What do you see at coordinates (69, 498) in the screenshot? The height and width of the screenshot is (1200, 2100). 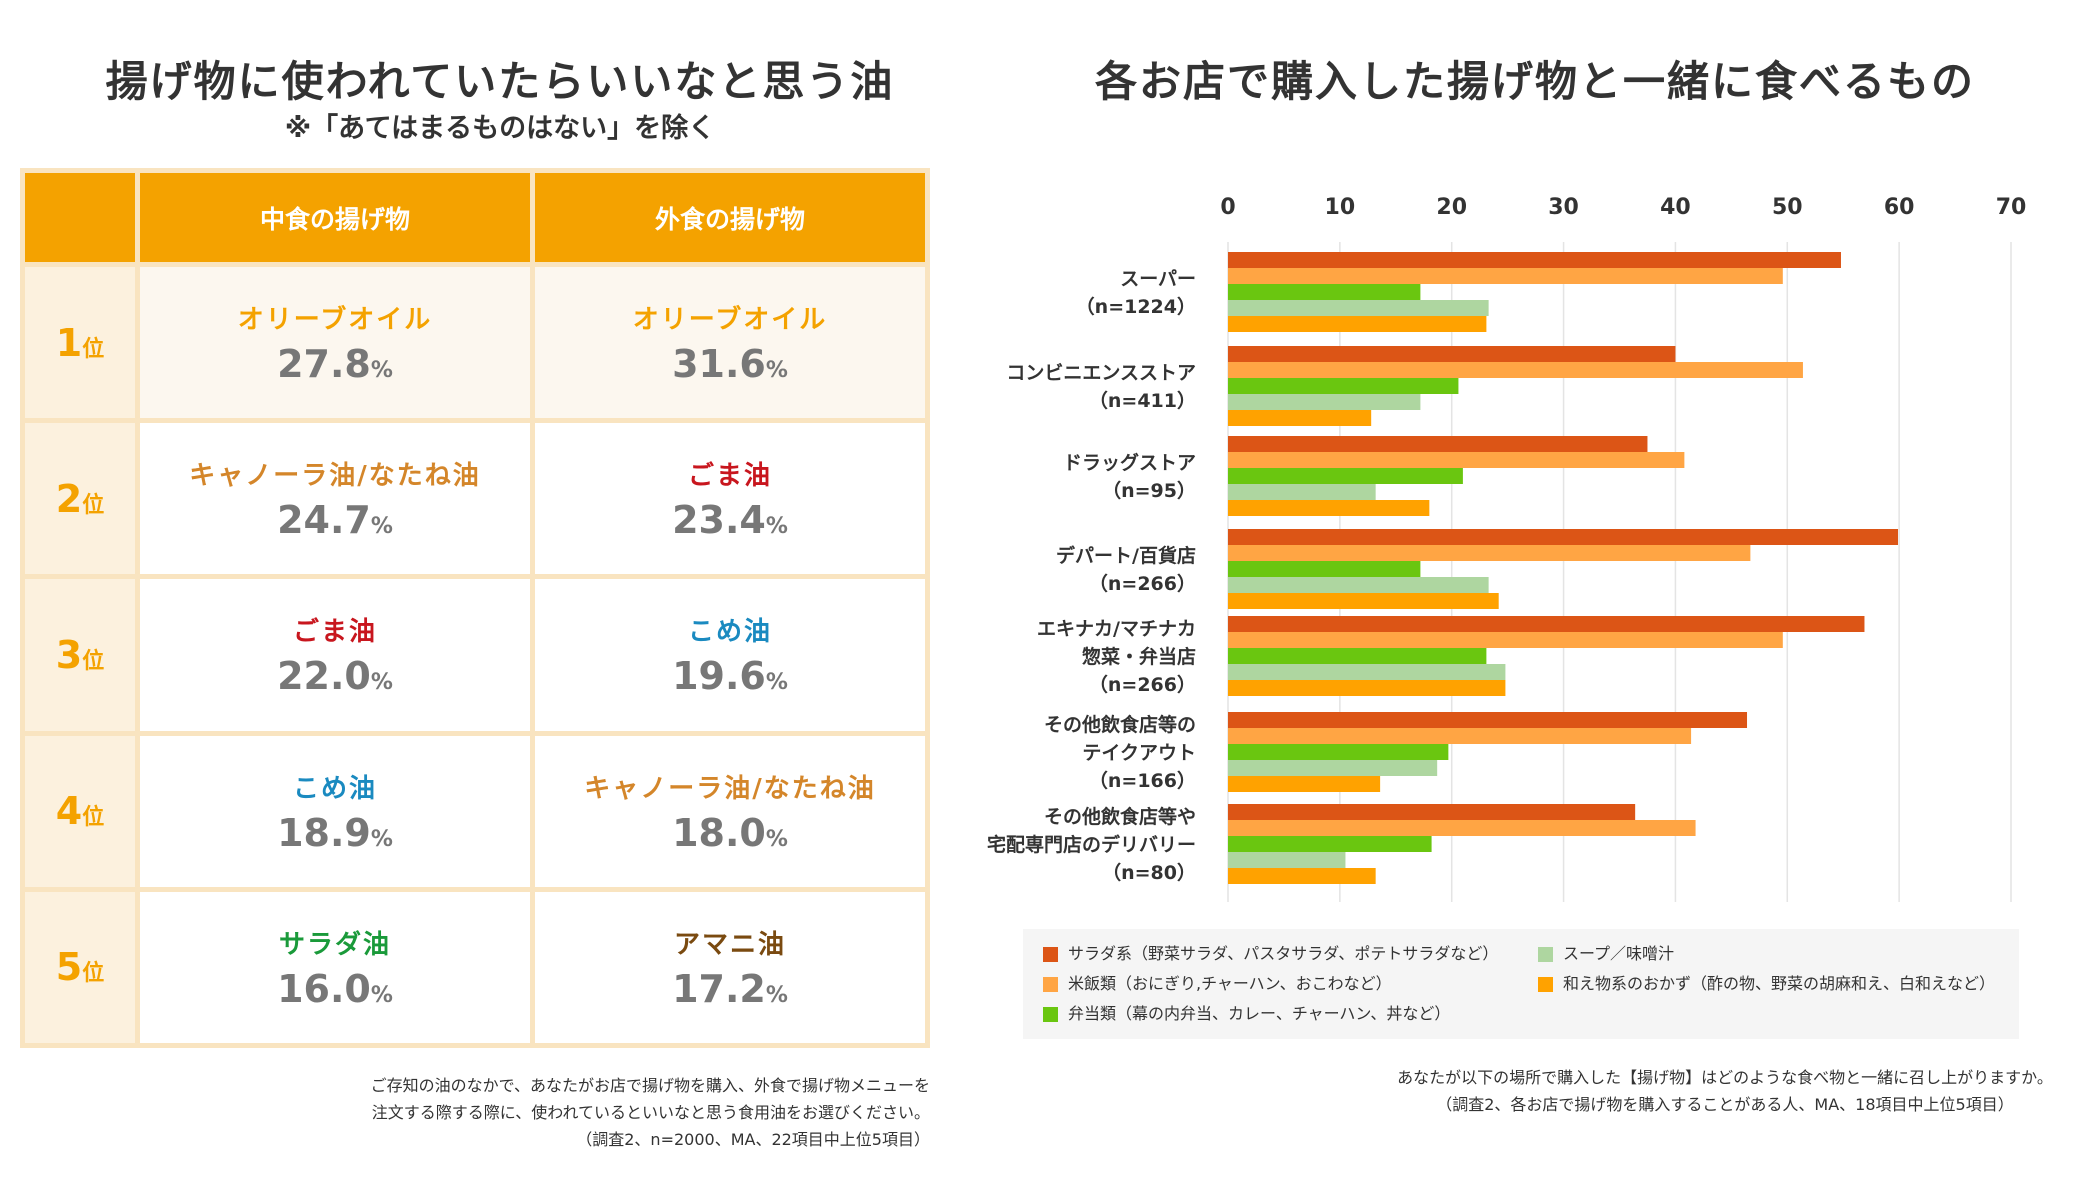 I see `rank-number: 2` at bounding box center [69, 498].